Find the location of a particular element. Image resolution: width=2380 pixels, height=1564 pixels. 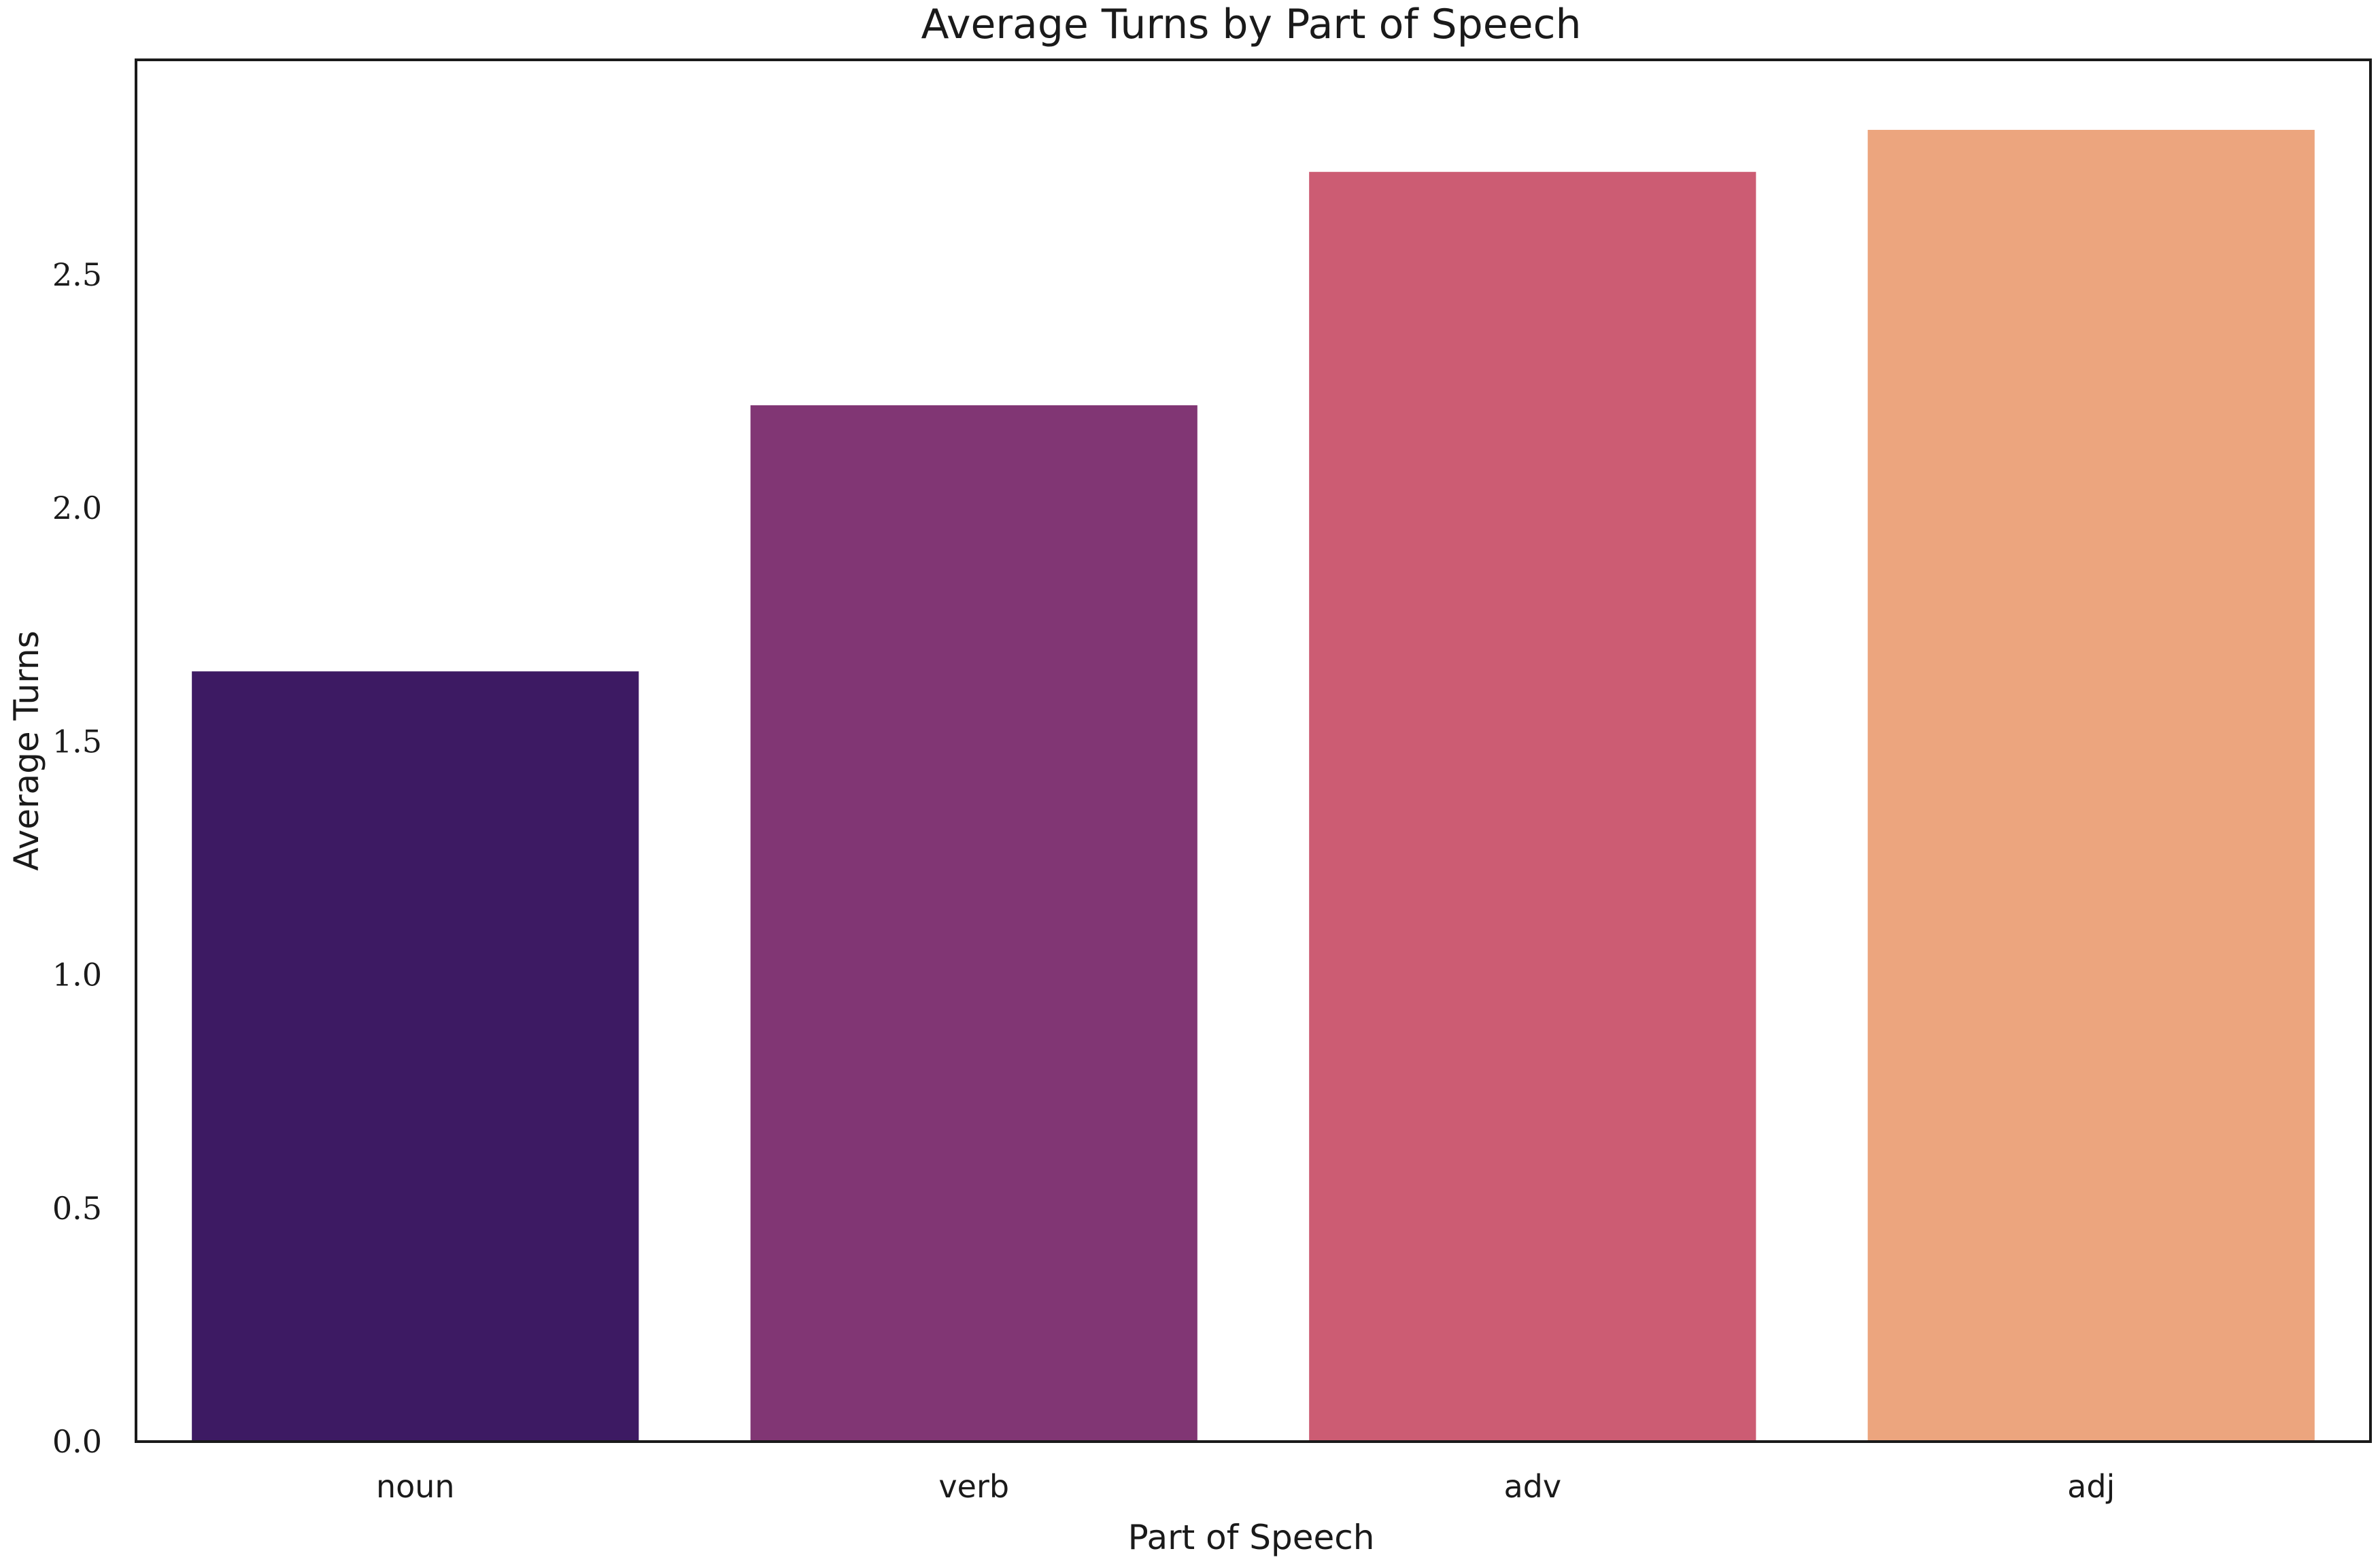

x-tick-label-verb: verb is located at coordinates (974, 1486).